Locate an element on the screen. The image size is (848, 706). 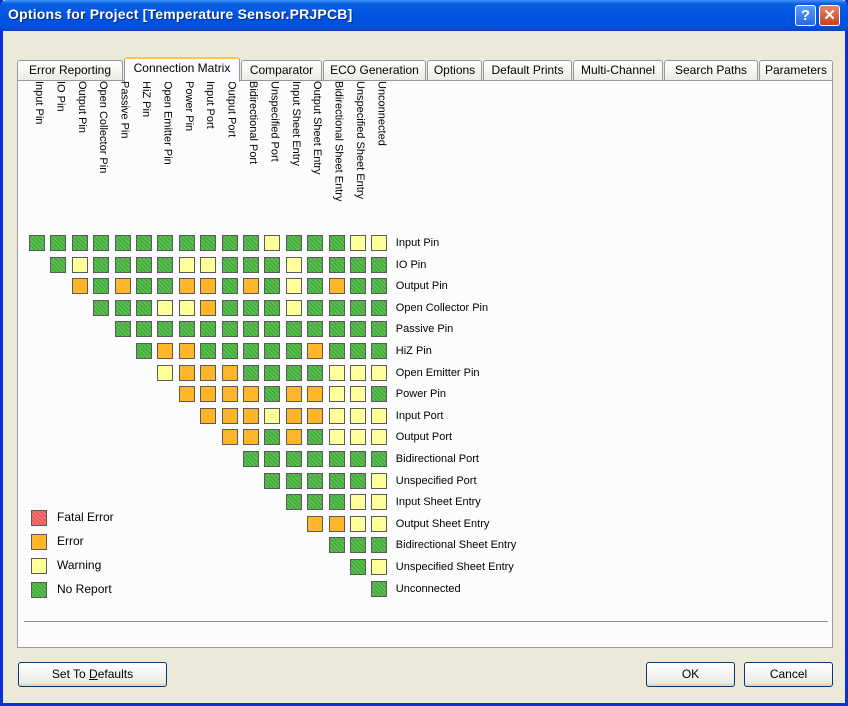
tab-options: Options is located at coordinates (454, 70).